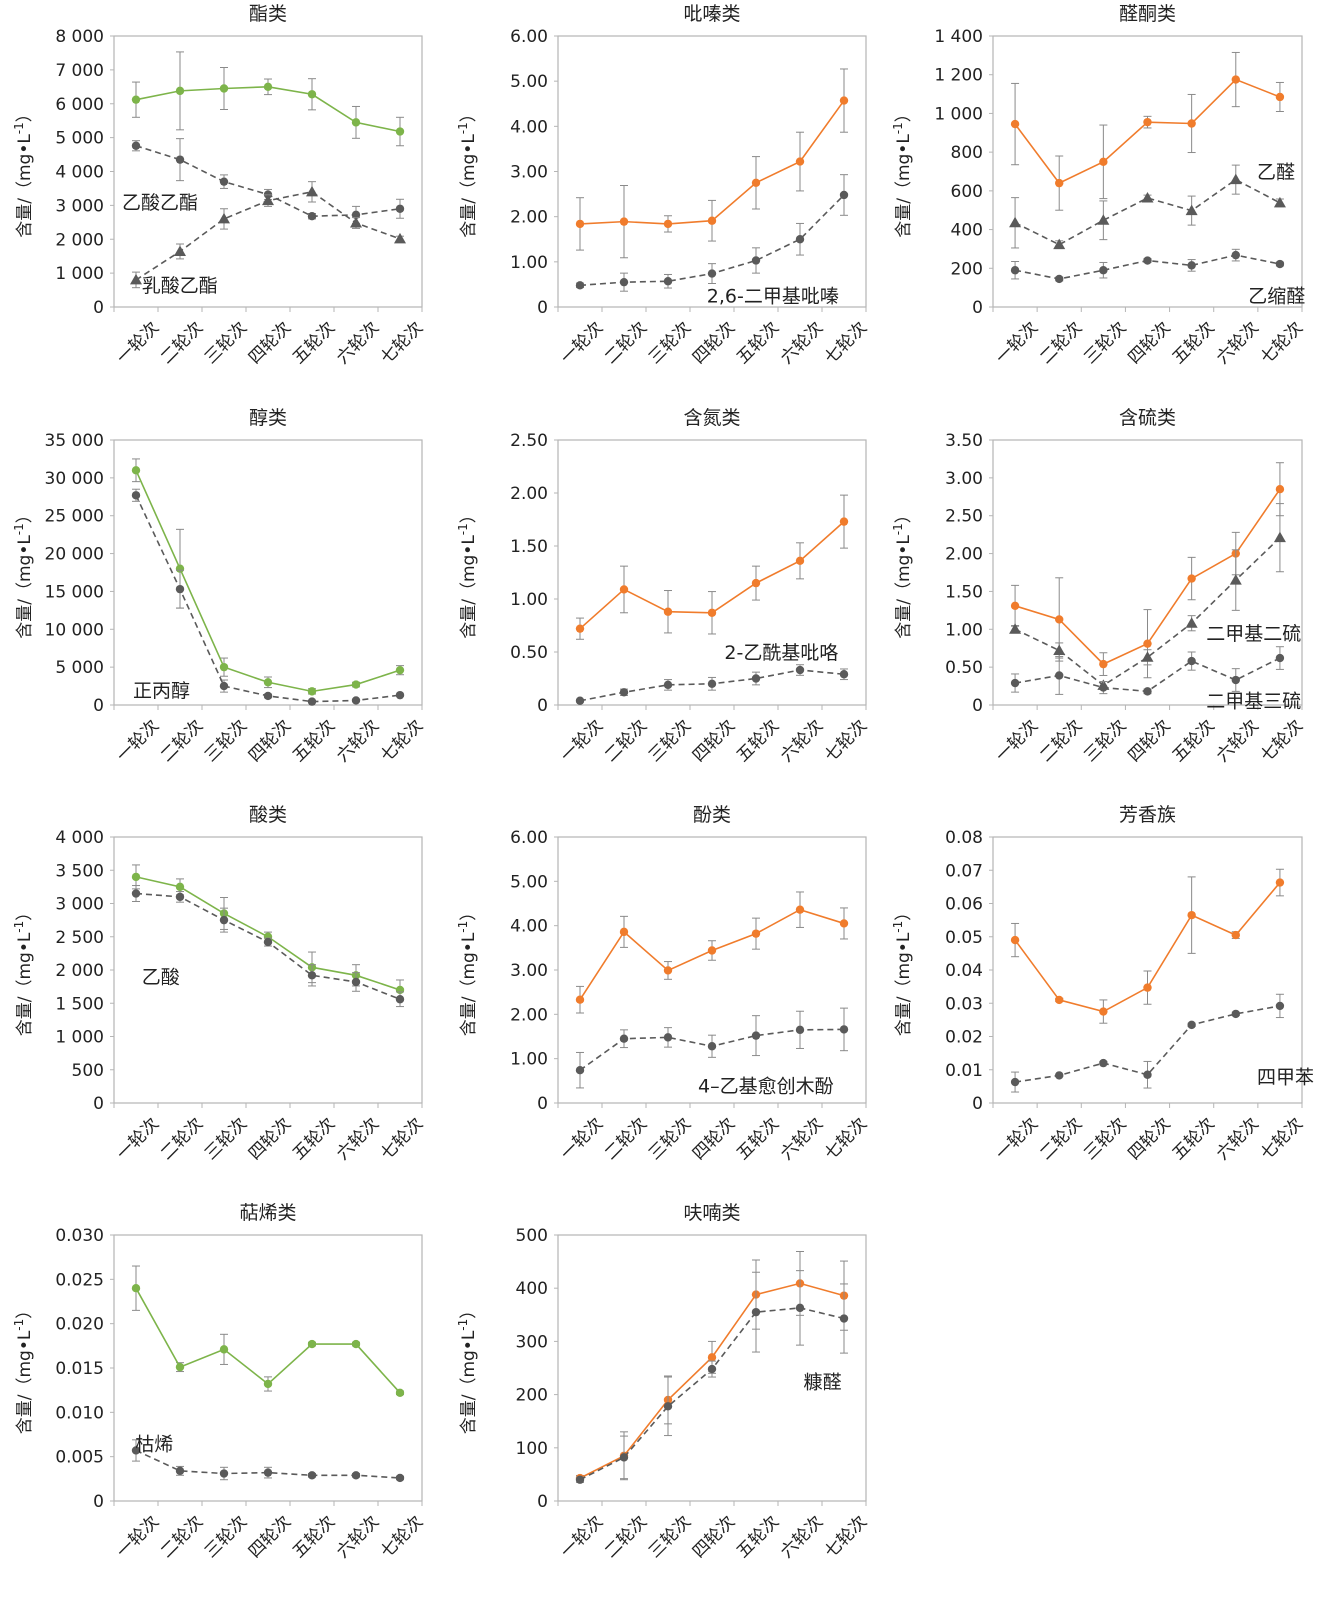 The width and height of the screenshot is (1341, 1601). What do you see at coordinates (529, 1060) in the screenshot?
I see `y-tick-label: 1.00` at bounding box center [529, 1060].